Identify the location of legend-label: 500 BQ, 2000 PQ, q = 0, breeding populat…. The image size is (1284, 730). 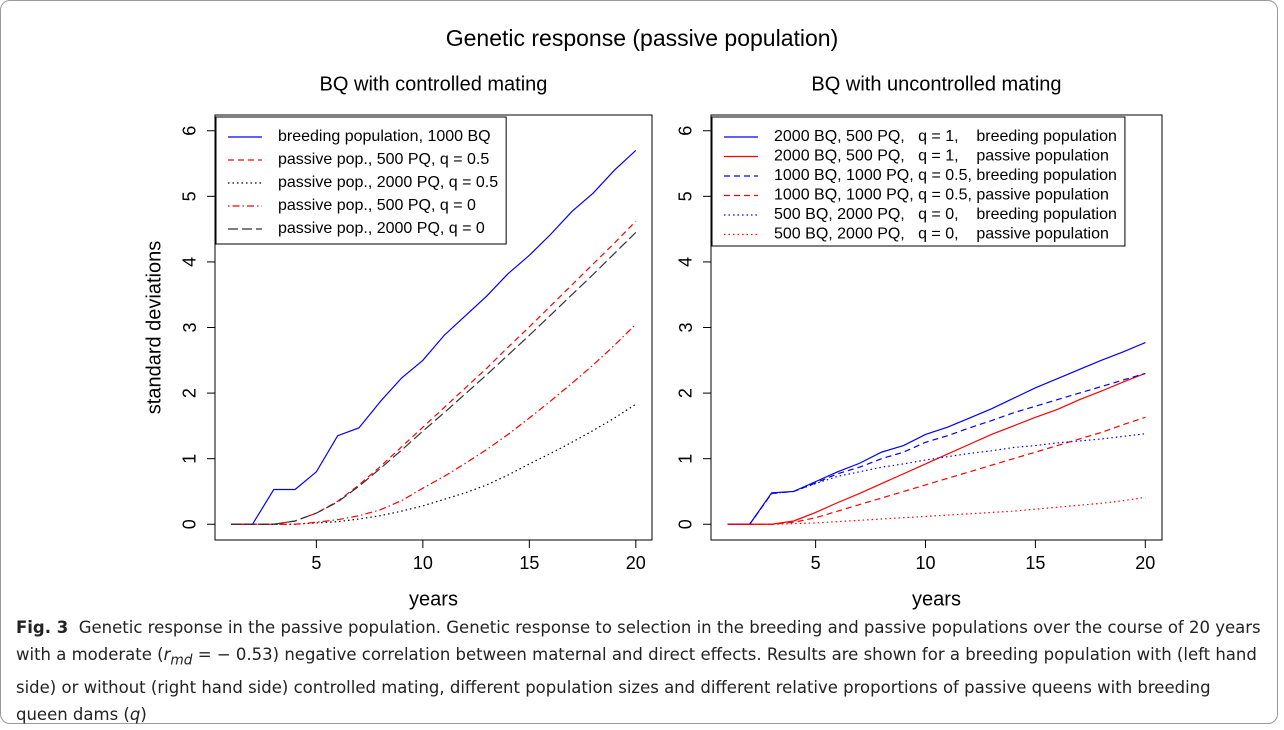
(945, 214).